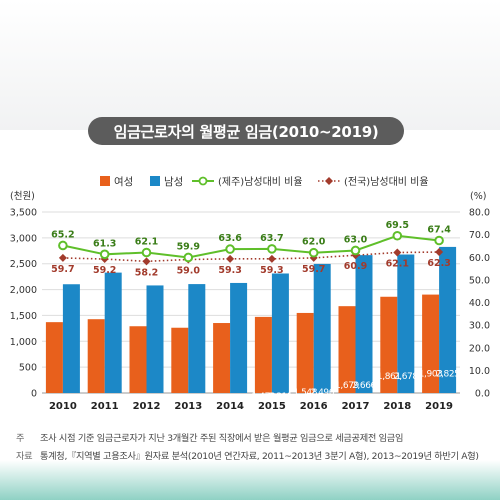 The width and height of the screenshot is (500, 500). What do you see at coordinates (251, 257) in the screenshot?
I see `line-national` at bounding box center [251, 257].